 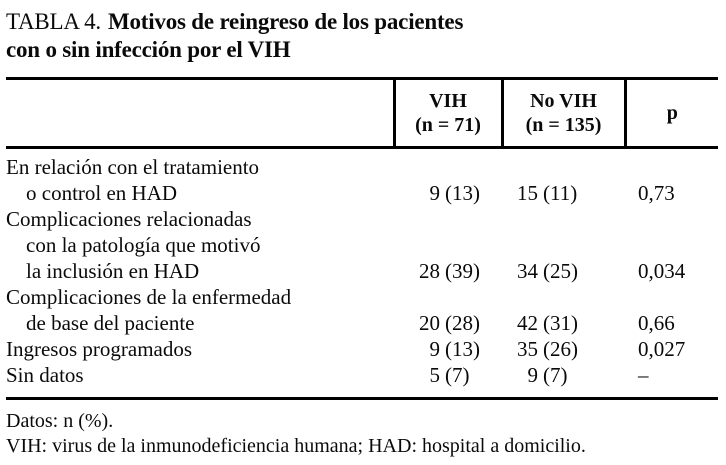 I want to click on column-header-p: p, so click(x=670, y=113).